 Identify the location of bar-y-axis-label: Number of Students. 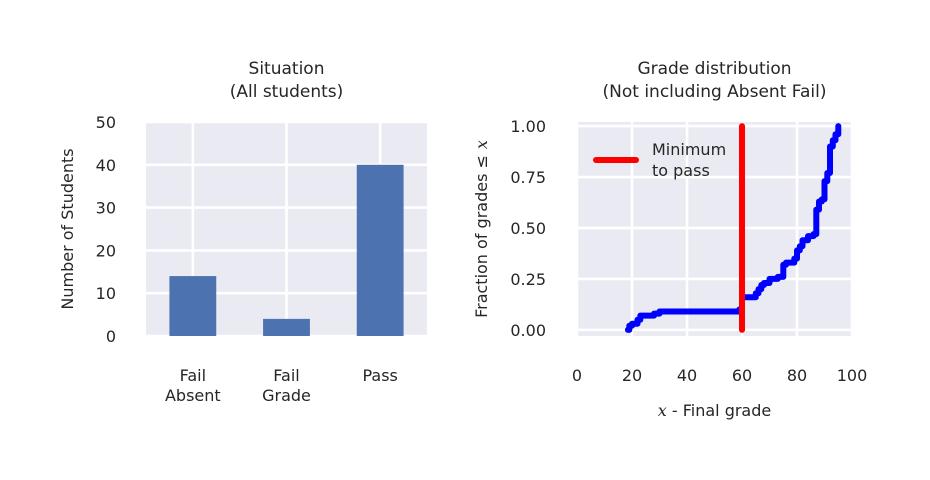
(67, 228).